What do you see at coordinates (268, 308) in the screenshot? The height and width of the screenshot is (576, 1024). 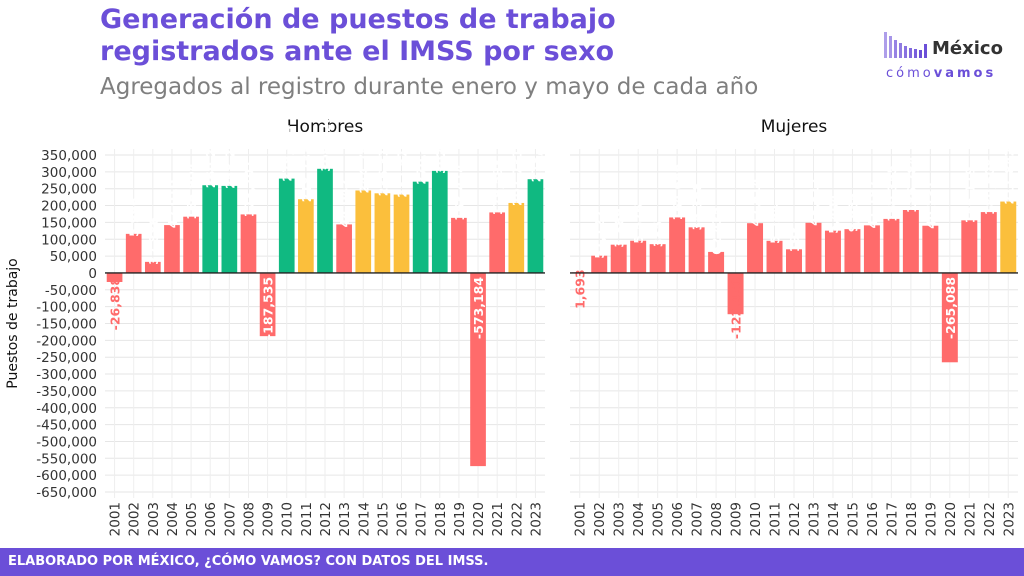 I see `bar-value-label: -187,535` at bounding box center [268, 308].